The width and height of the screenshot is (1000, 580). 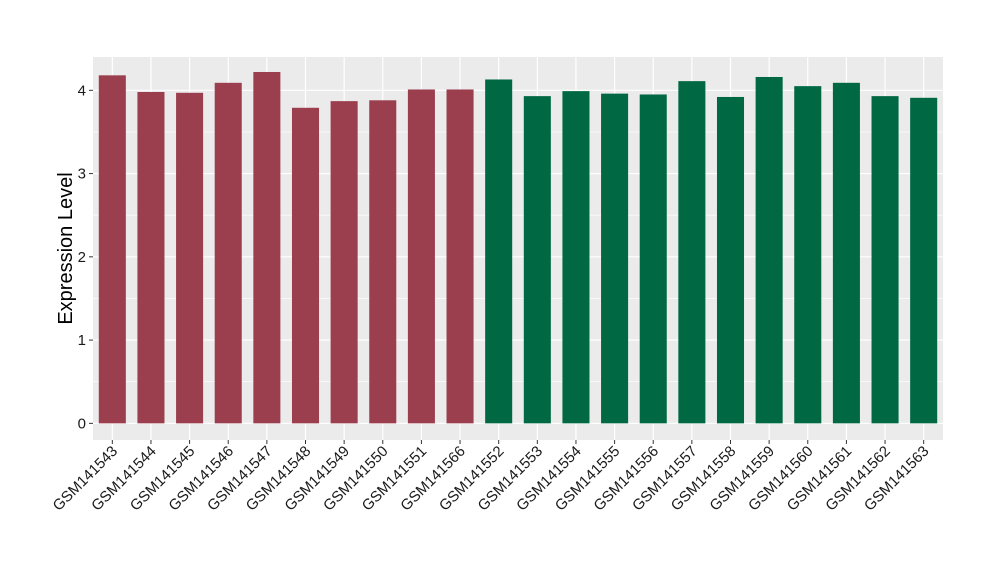 I want to click on y-tick-label: 2, so click(x=82, y=257).